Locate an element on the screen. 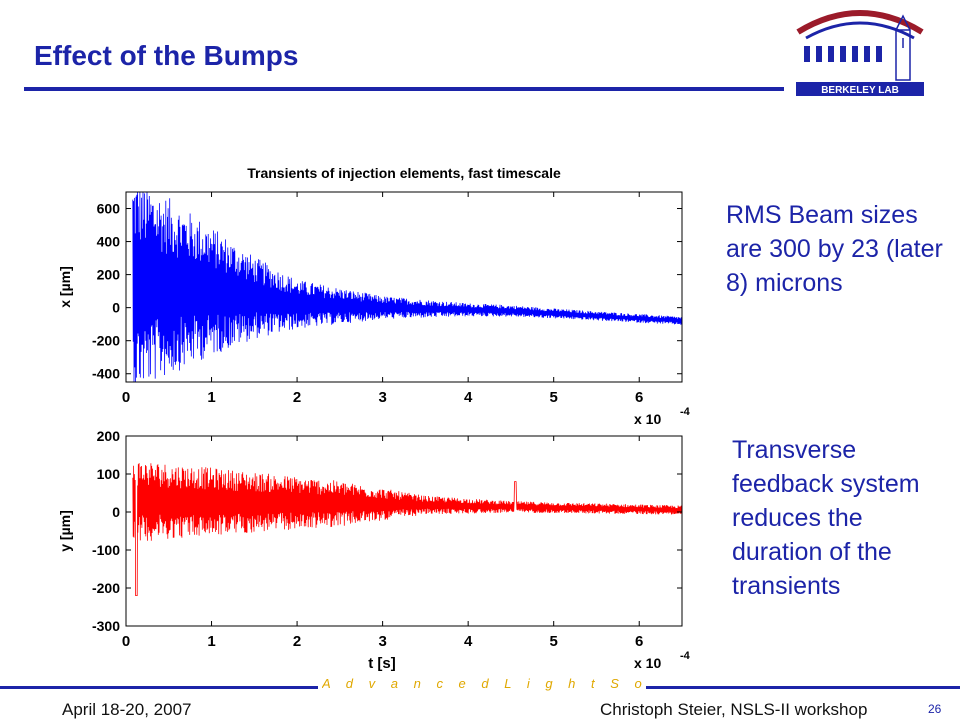 This screenshot has width=960, height=720. page-number: 26 is located at coordinates (935, 709).